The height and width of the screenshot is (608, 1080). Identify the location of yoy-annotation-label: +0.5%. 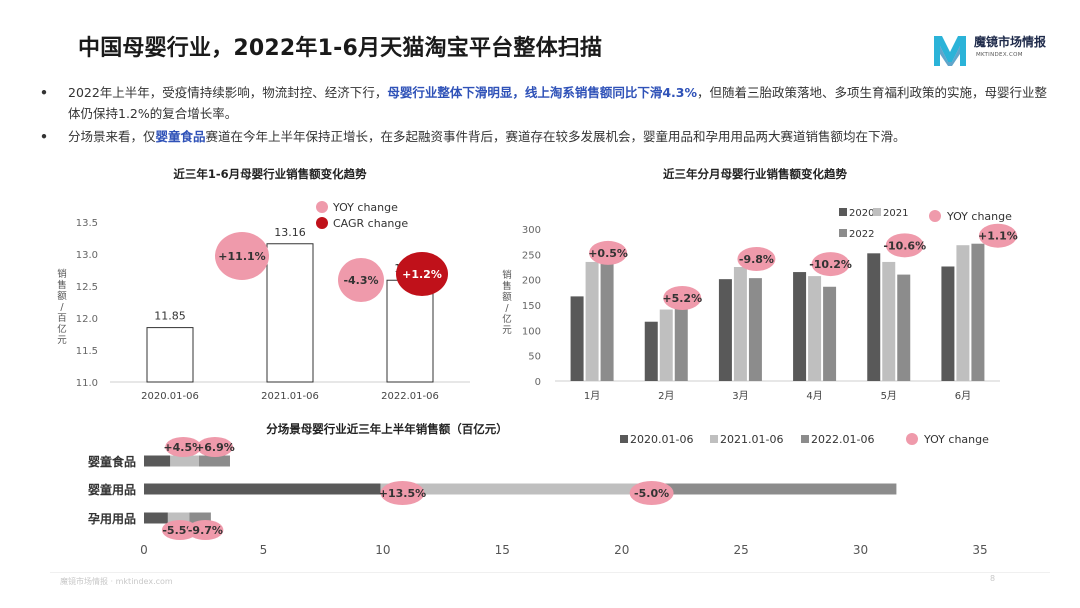
(608, 253).